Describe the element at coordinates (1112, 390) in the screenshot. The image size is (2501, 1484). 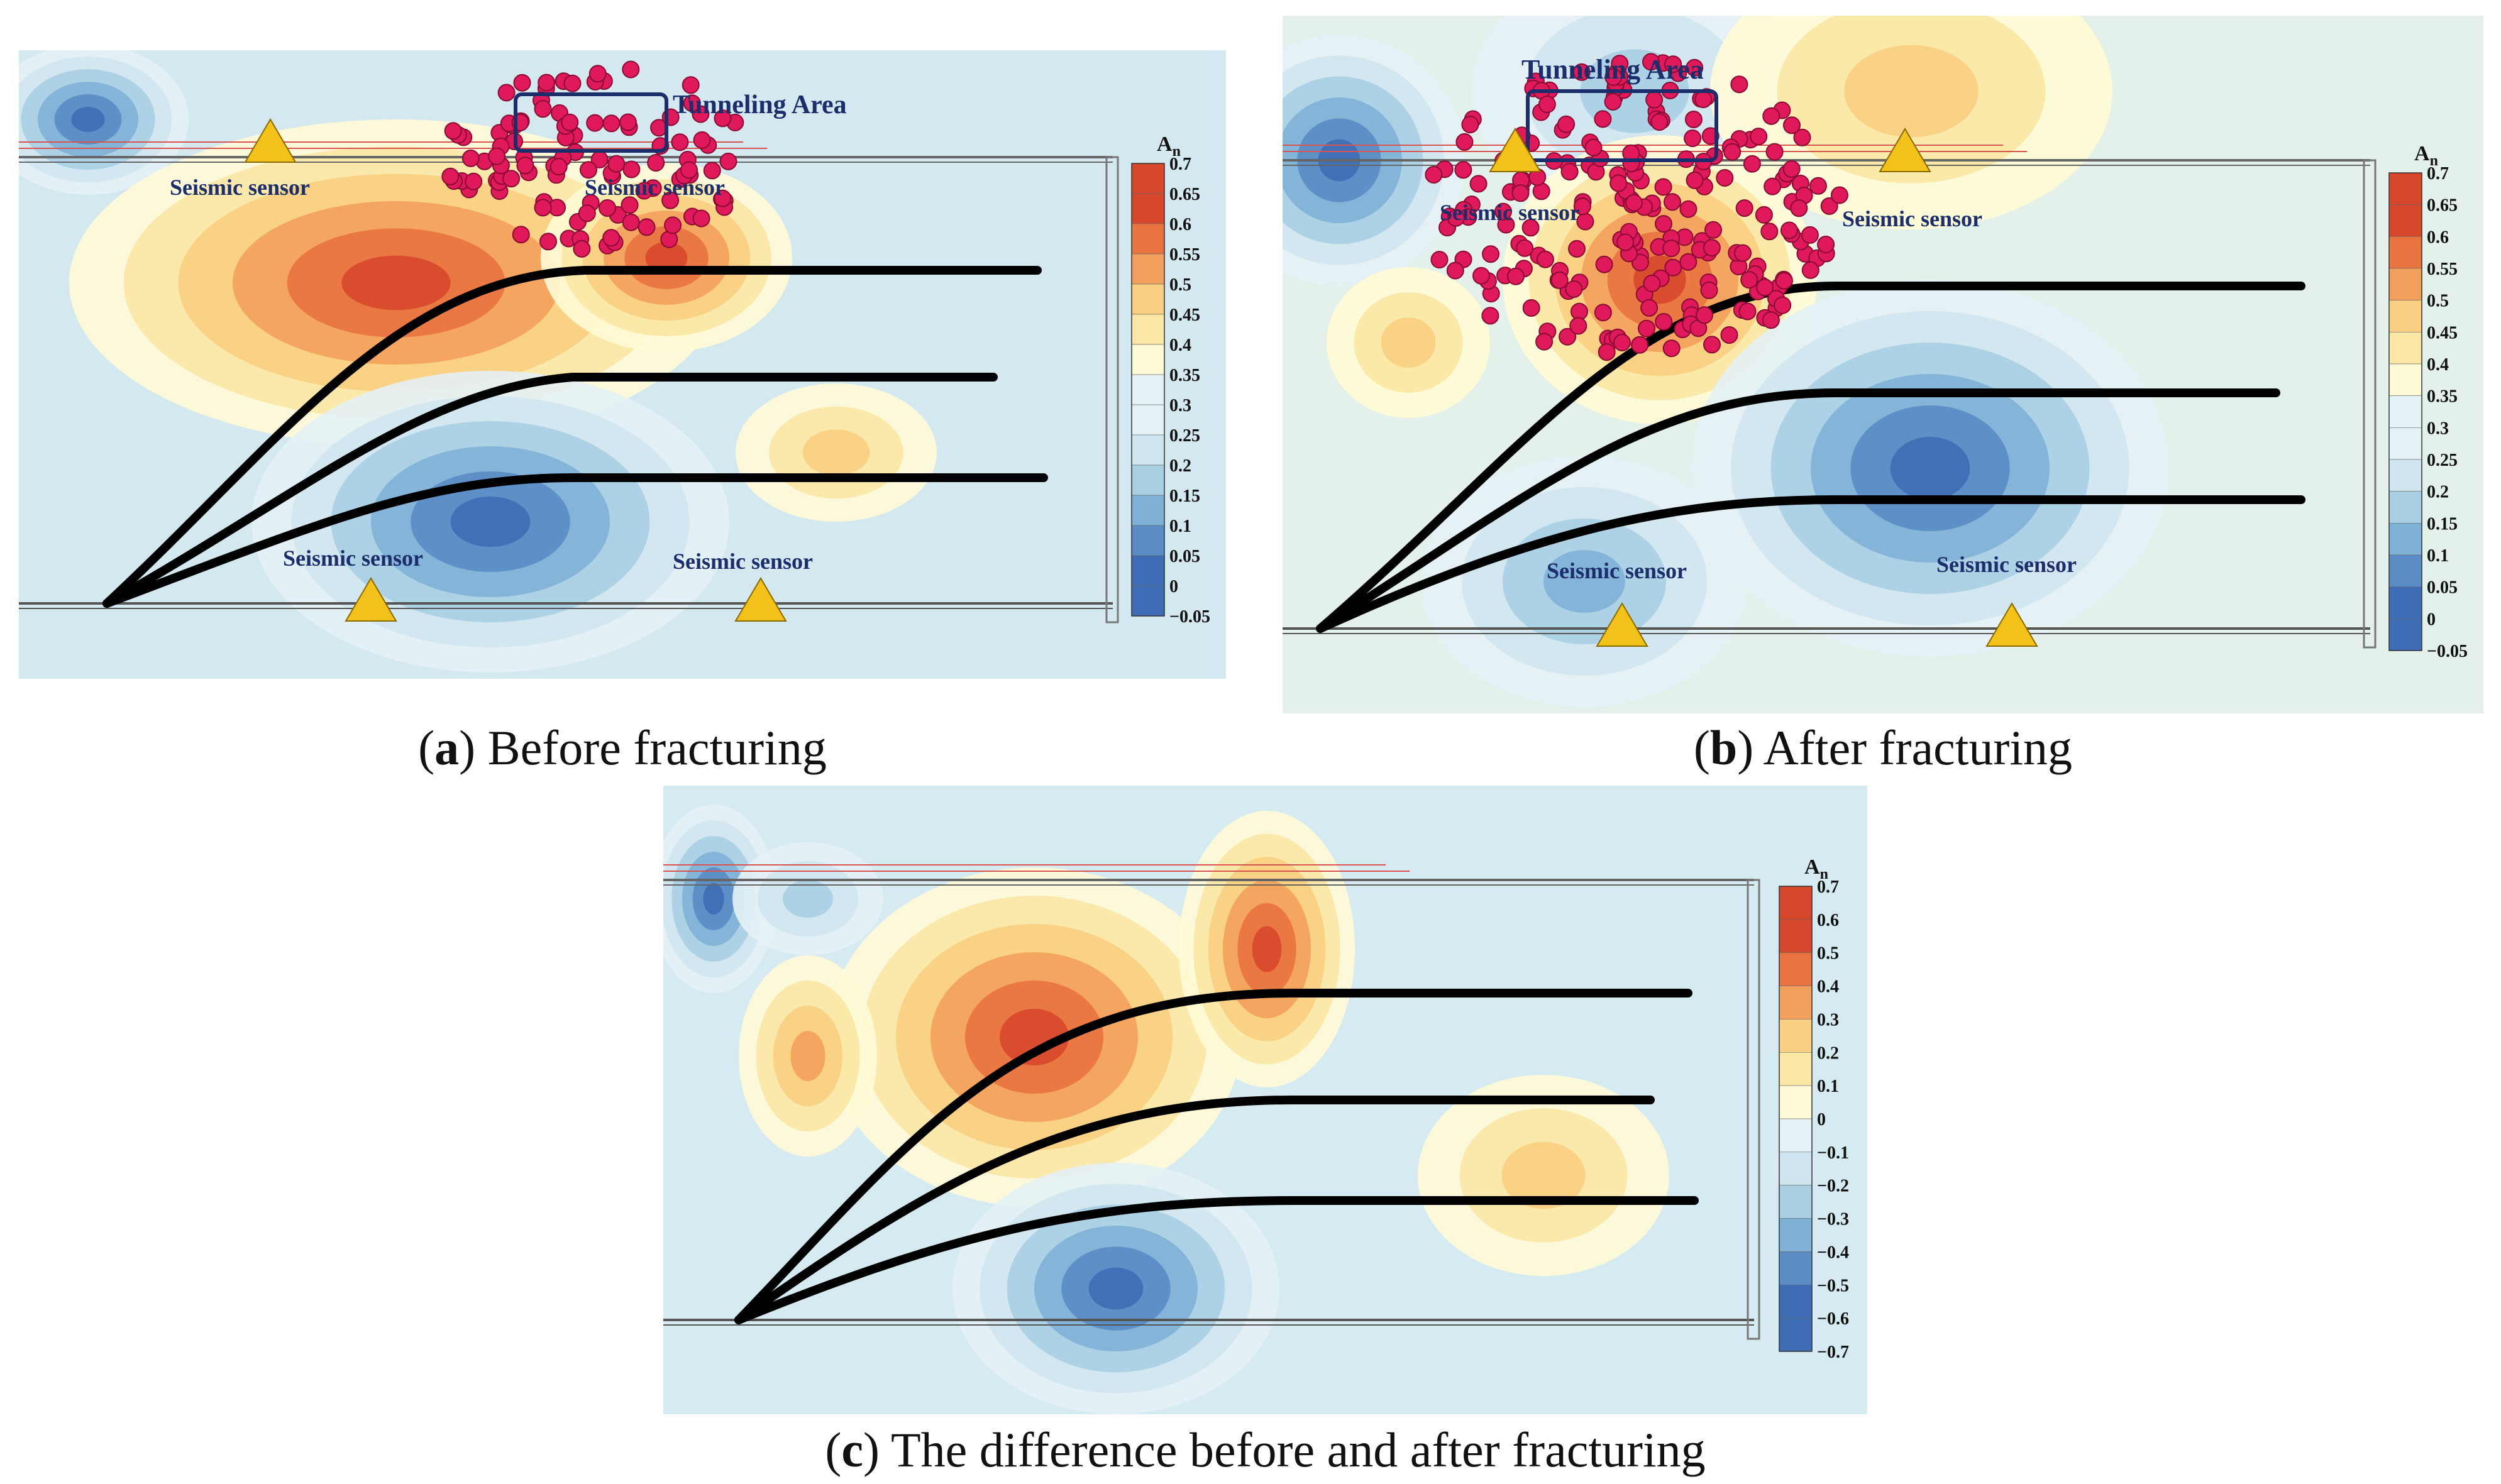
I see `panel-a-cutoff-roadway` at that location.